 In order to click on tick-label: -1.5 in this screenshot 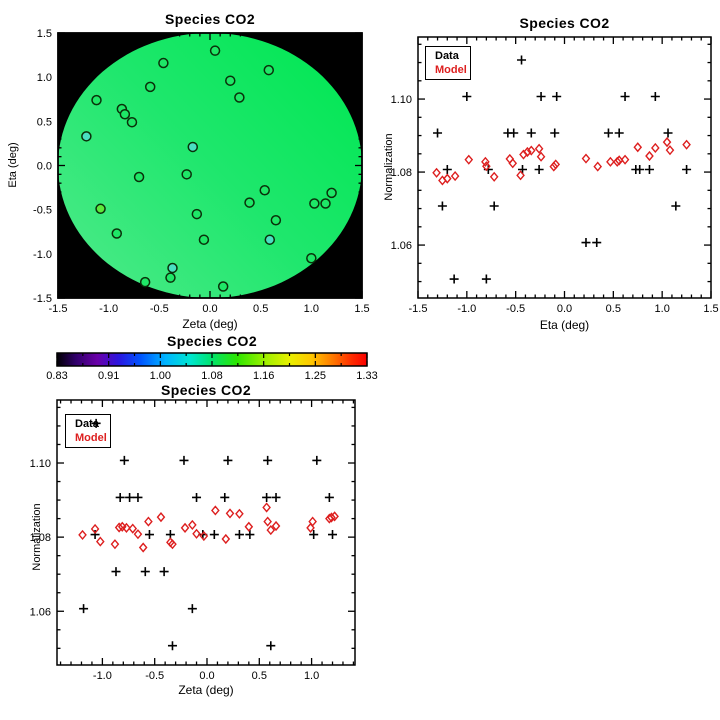, I will do `click(42, 299)`.